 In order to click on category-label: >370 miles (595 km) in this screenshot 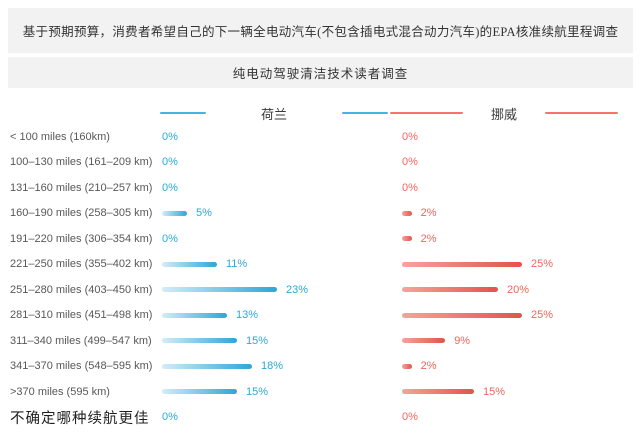, I will do `click(60, 391)`.